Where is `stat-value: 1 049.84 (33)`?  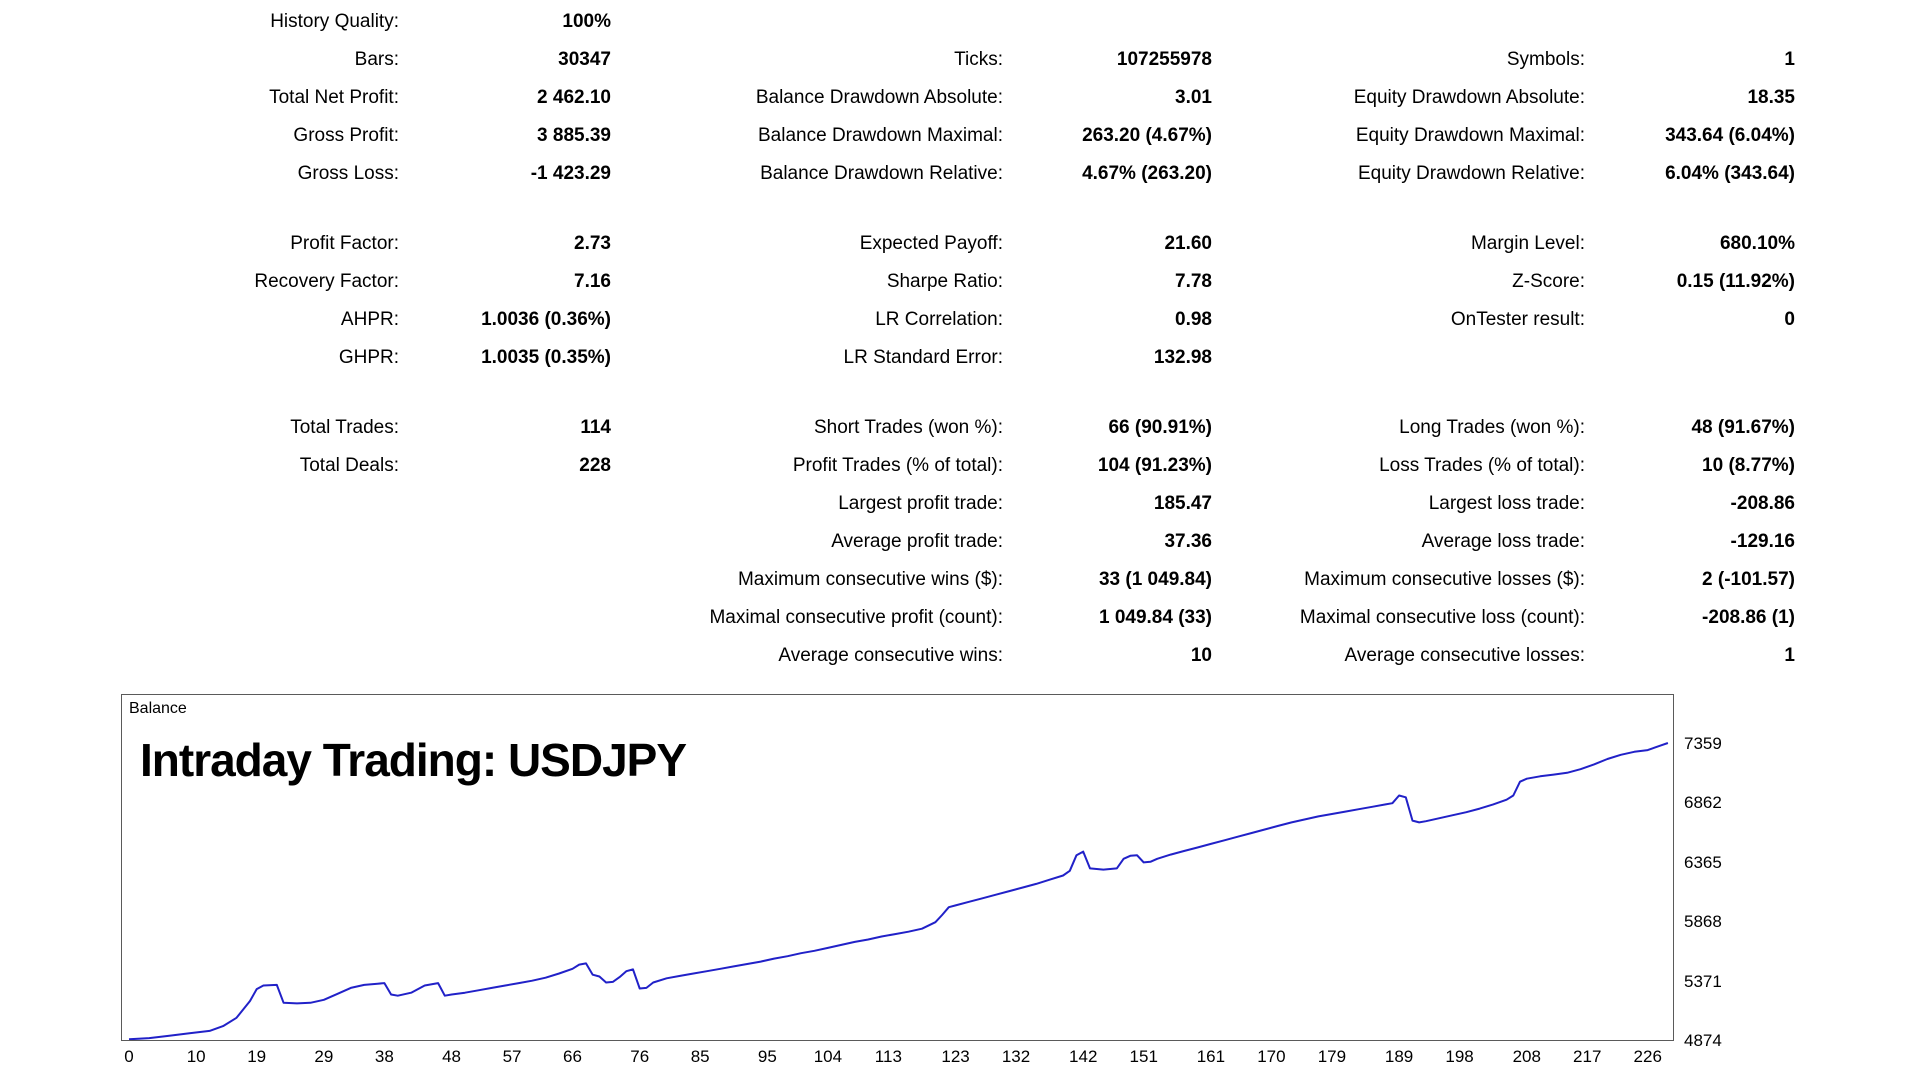
stat-value: 1 049.84 (33) is located at coordinates (1155, 617).